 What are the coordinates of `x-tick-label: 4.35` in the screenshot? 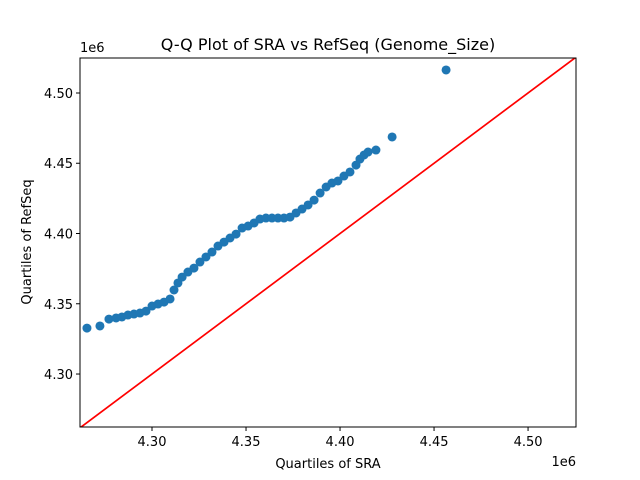 It's located at (246, 442).